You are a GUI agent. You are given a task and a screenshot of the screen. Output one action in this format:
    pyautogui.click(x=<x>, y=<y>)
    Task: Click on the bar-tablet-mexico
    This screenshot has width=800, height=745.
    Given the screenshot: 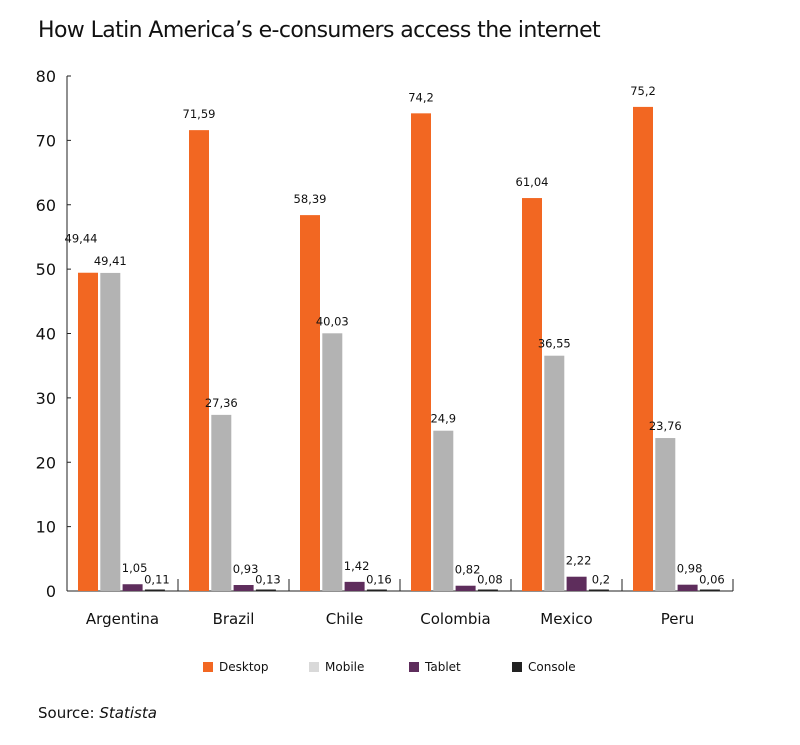 What is the action you would take?
    pyautogui.click(x=576, y=583)
    